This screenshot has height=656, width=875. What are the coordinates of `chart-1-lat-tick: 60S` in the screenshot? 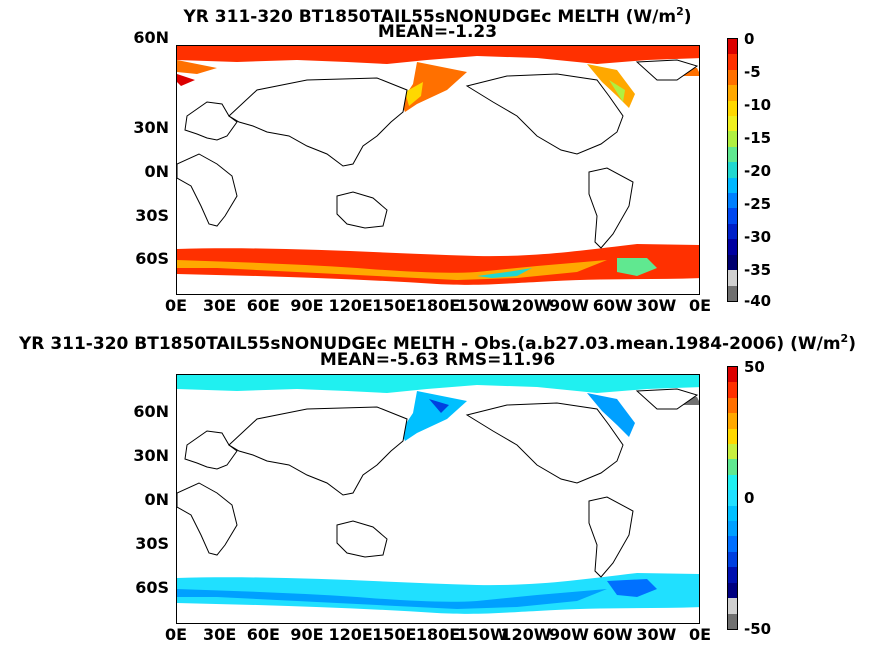 It's located at (152, 258).